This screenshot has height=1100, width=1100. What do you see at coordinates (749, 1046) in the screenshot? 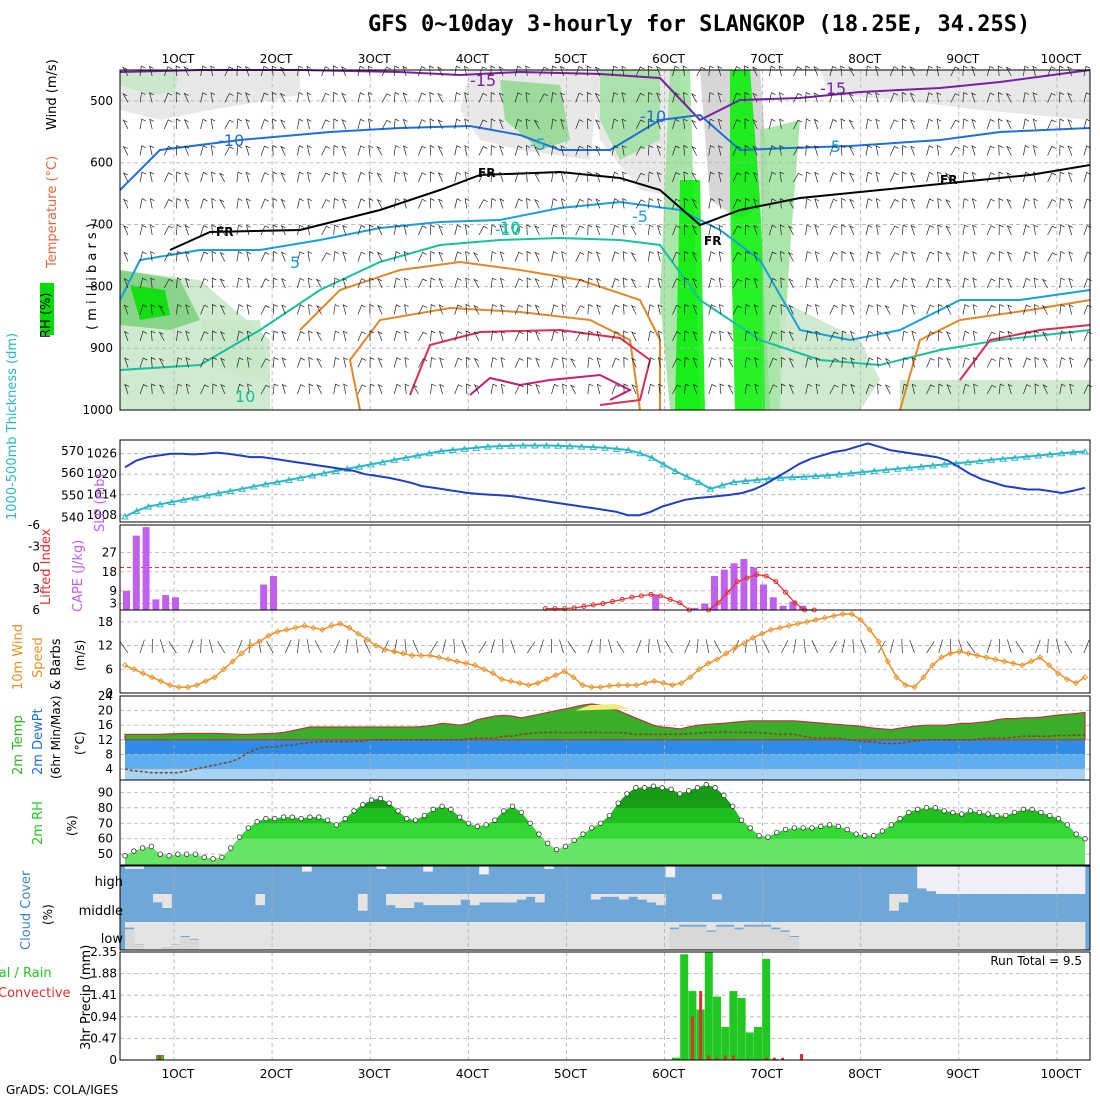
I see `precip-total-bar` at bounding box center [749, 1046].